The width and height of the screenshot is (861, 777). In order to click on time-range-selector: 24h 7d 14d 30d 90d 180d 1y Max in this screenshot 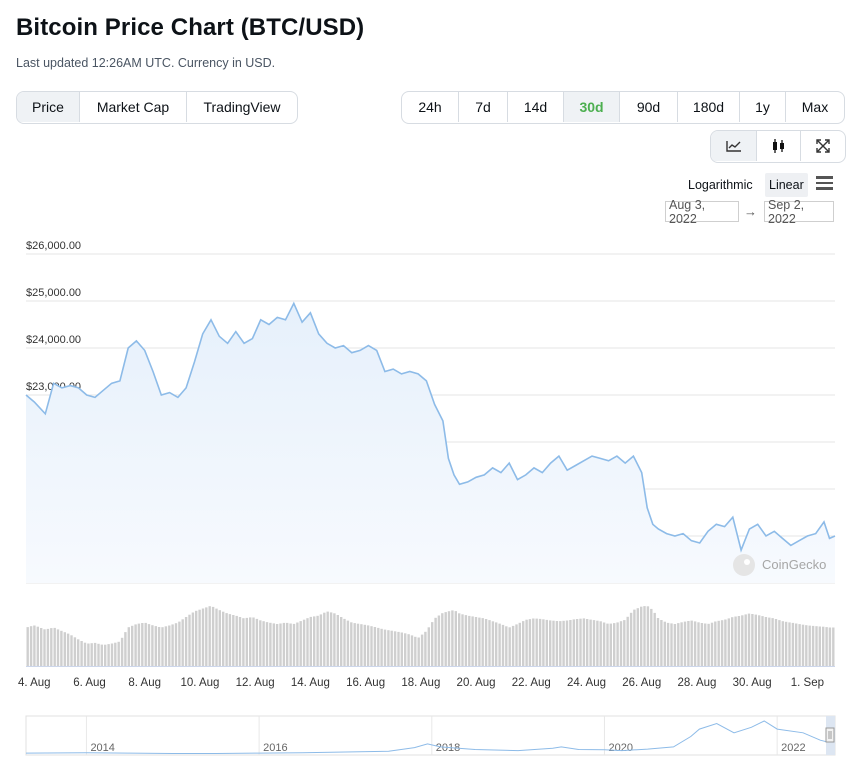, I will do `click(623, 107)`.